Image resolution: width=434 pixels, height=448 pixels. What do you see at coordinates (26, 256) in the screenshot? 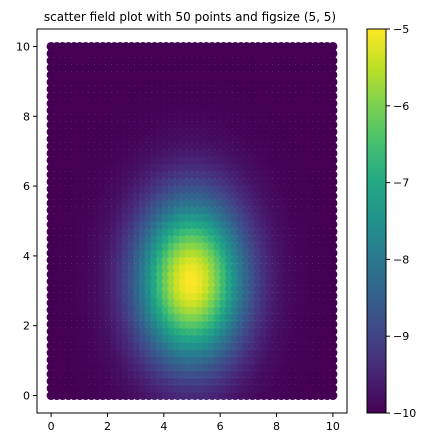
I see `y-tick-label: 4` at bounding box center [26, 256].